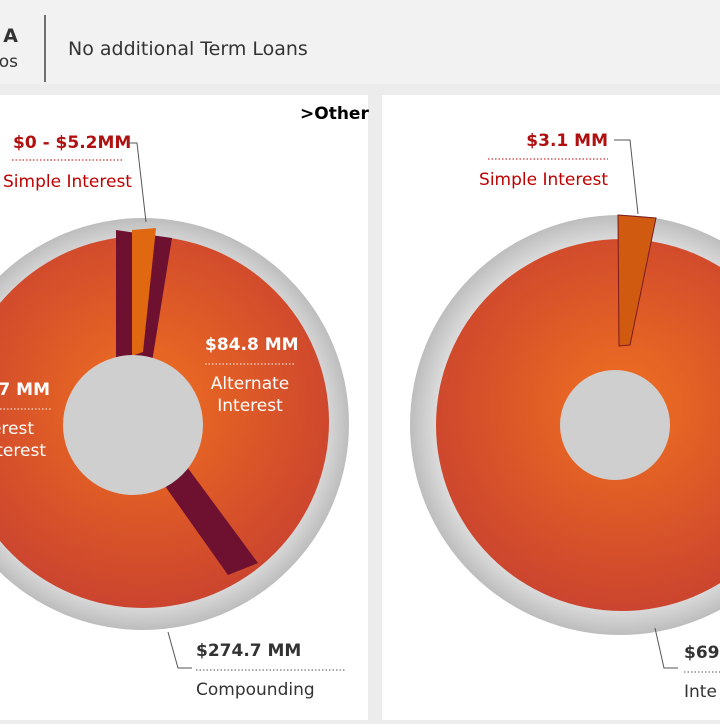  What do you see at coordinates (248, 651) in the screenshot?
I see `label-value: $274.7 MM` at bounding box center [248, 651].